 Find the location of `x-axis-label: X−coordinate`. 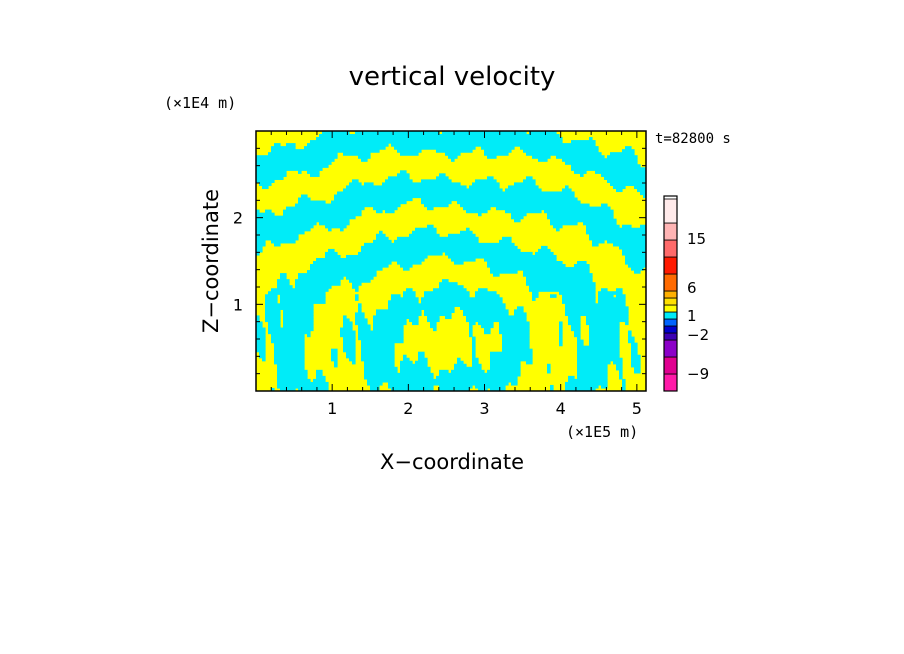

x-axis-label: X−coordinate is located at coordinates (452, 462).